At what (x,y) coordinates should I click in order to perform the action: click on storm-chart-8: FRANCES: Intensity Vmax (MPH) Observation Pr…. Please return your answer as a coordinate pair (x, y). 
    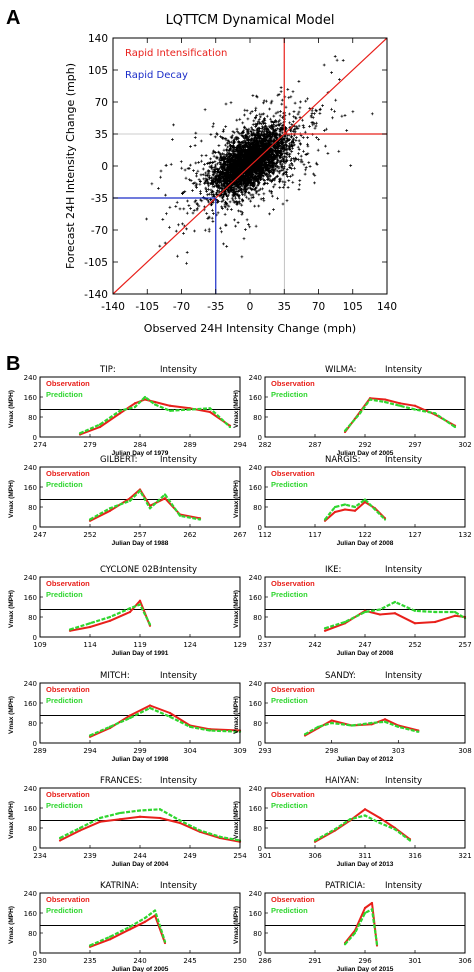
    Looking at the image, I should click on (127, 822).